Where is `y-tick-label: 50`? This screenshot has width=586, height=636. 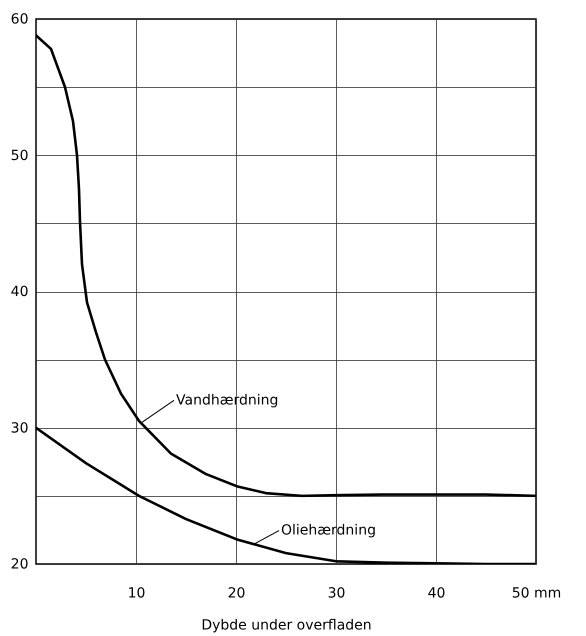 y-tick-label: 50 is located at coordinates (19, 156).